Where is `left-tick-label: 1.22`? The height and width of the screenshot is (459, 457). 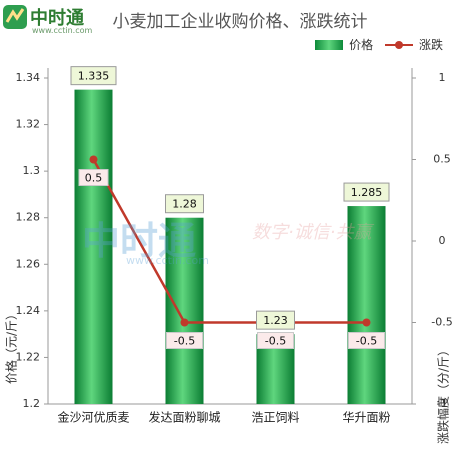
left-tick-label: 1.22 is located at coordinates (28, 356).